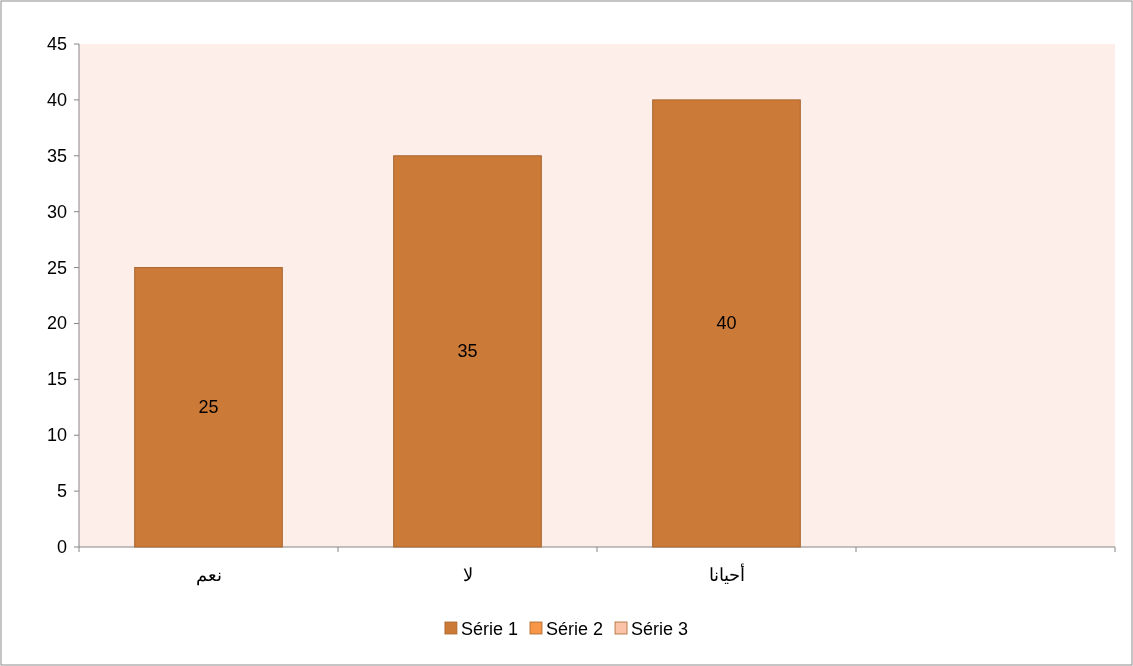 The image size is (1133, 666). What do you see at coordinates (56, 379) in the screenshot?
I see `y-tick-label: 15` at bounding box center [56, 379].